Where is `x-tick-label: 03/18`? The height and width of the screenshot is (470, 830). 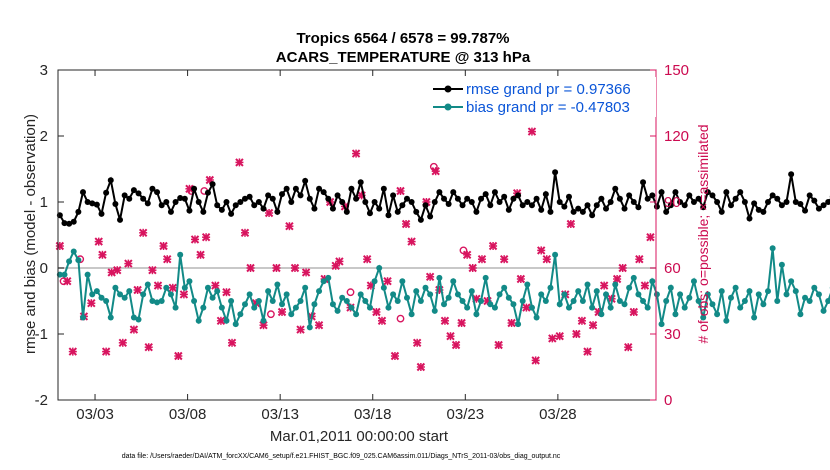 x-tick-label: 03/18 is located at coordinates (373, 414).